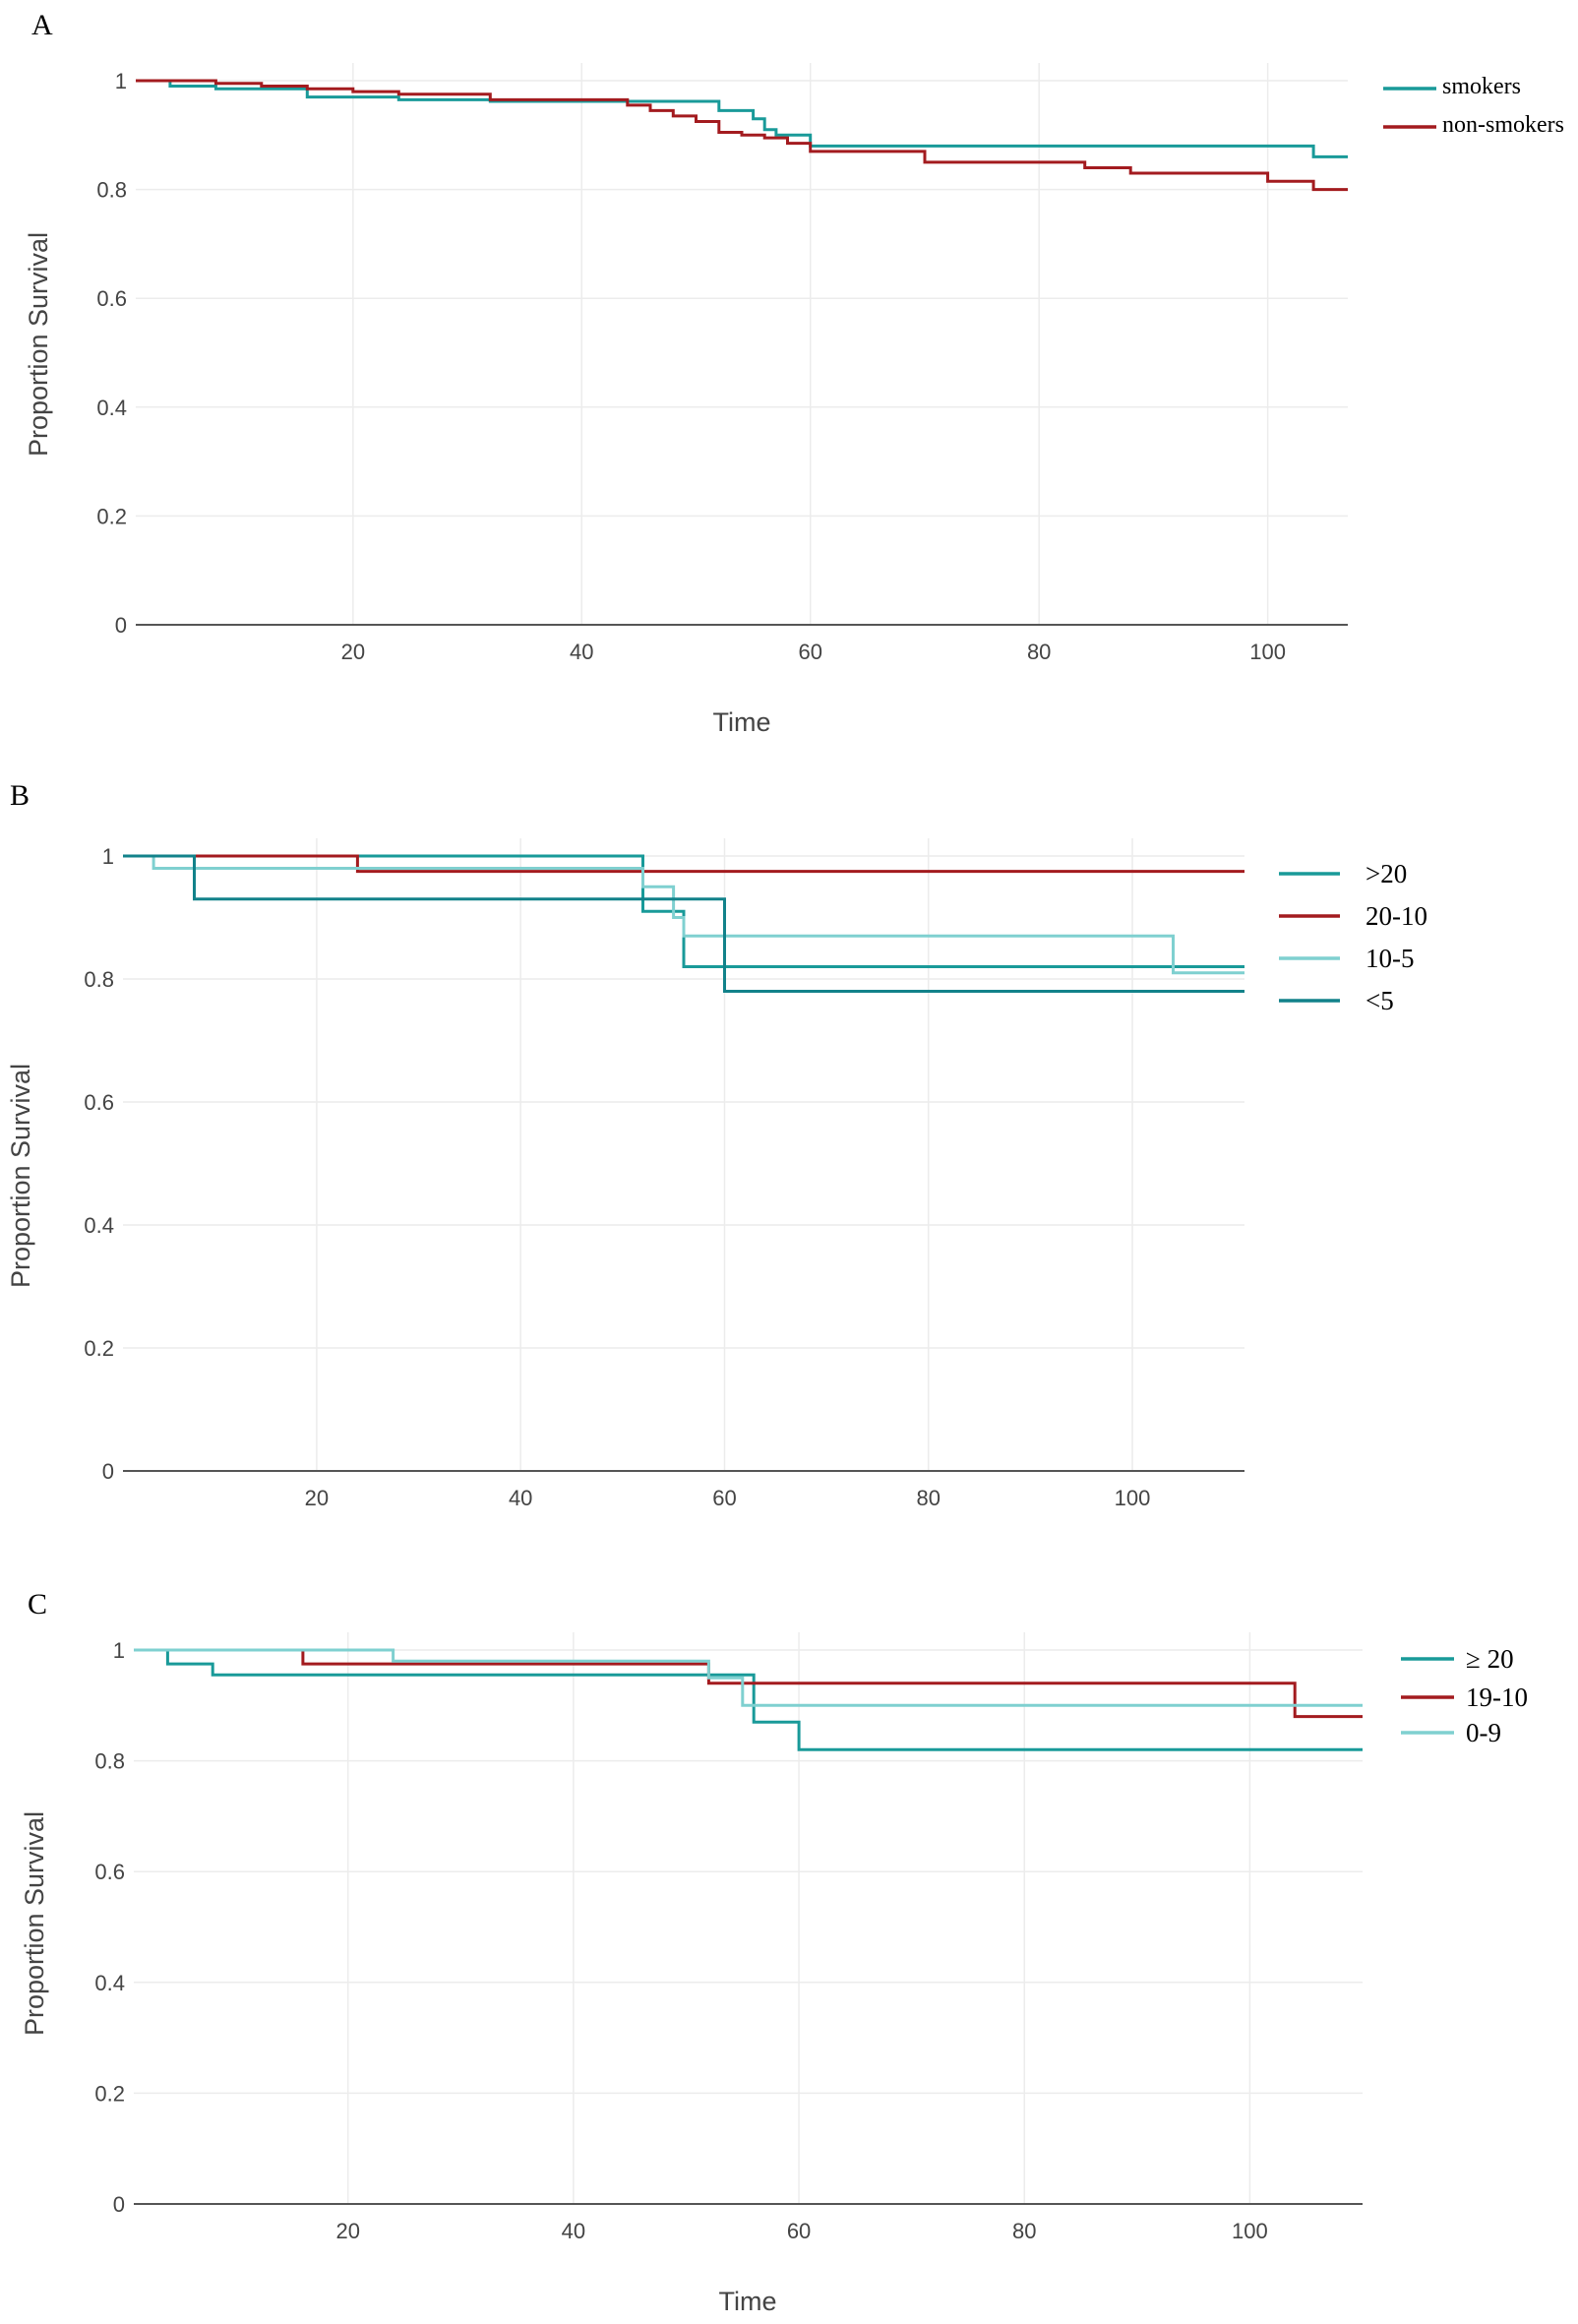 This screenshot has width=1578, height=2324. What do you see at coordinates (99, 979) in the screenshot?
I see `panel-b-y-tick-label: 0.8` at bounding box center [99, 979].